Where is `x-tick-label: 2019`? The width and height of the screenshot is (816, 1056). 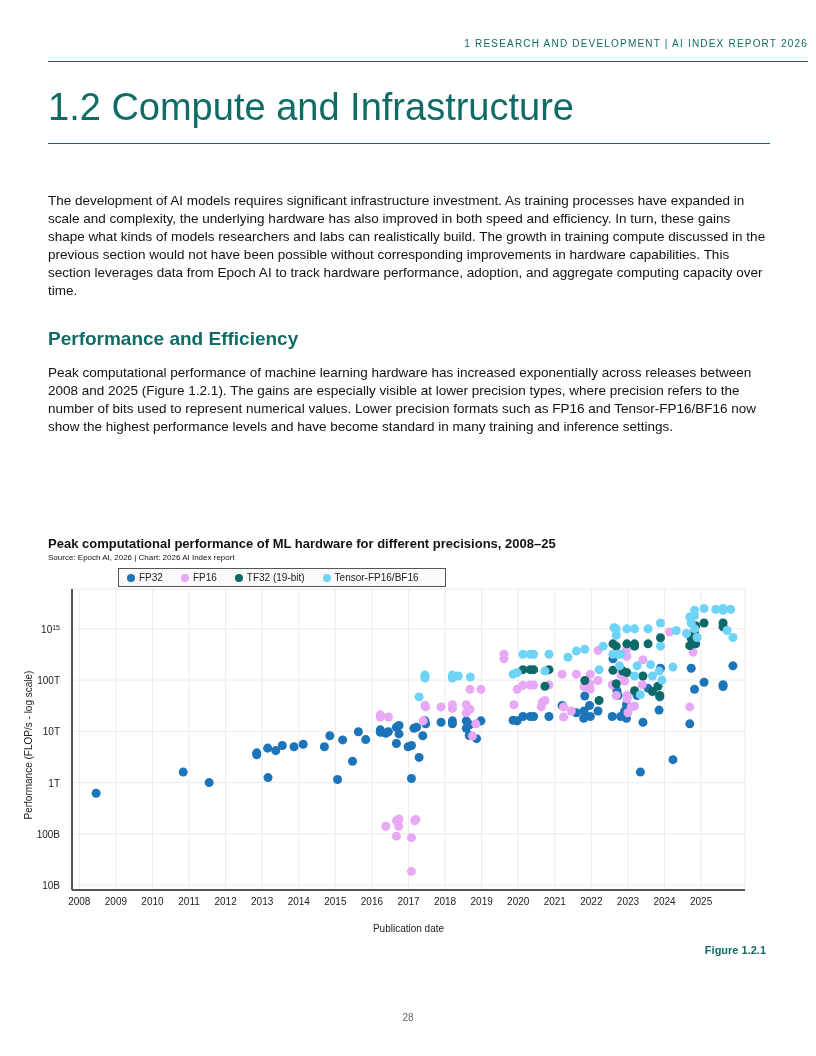
x-tick-label: 2019 is located at coordinates (482, 902).